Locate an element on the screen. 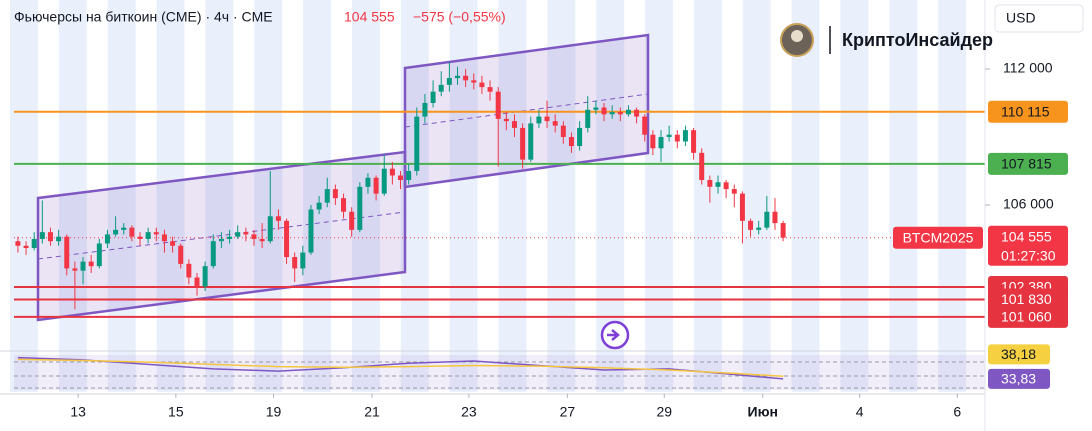 This screenshot has width=1092, height=431. symbol-box is located at coordinates (938, 237).